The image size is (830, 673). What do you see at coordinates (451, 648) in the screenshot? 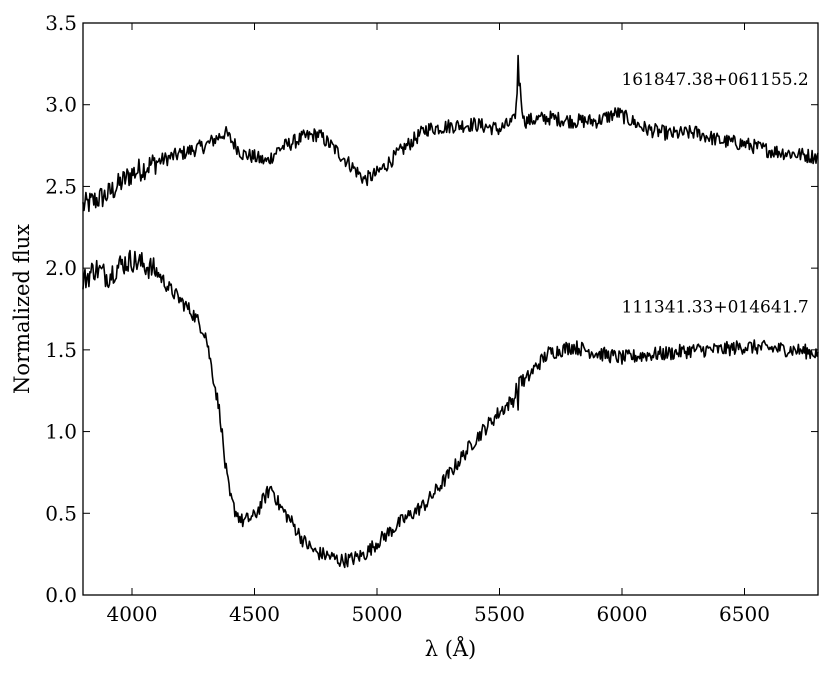
I see `x-axis-label: λ (Å)` at bounding box center [451, 648].